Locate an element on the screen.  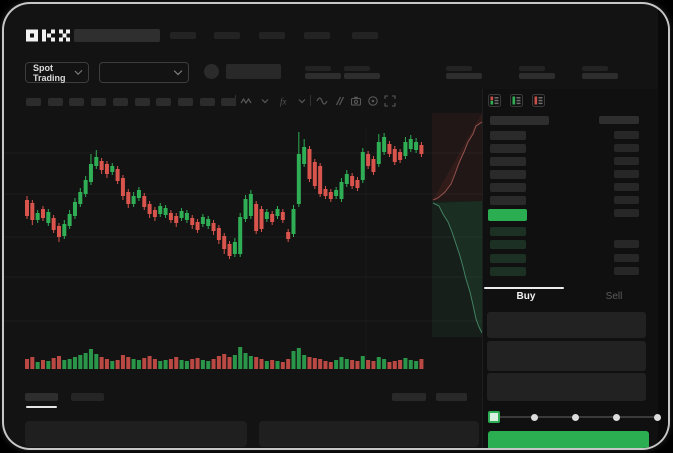
book-both-icon is located at coordinates (494, 100).